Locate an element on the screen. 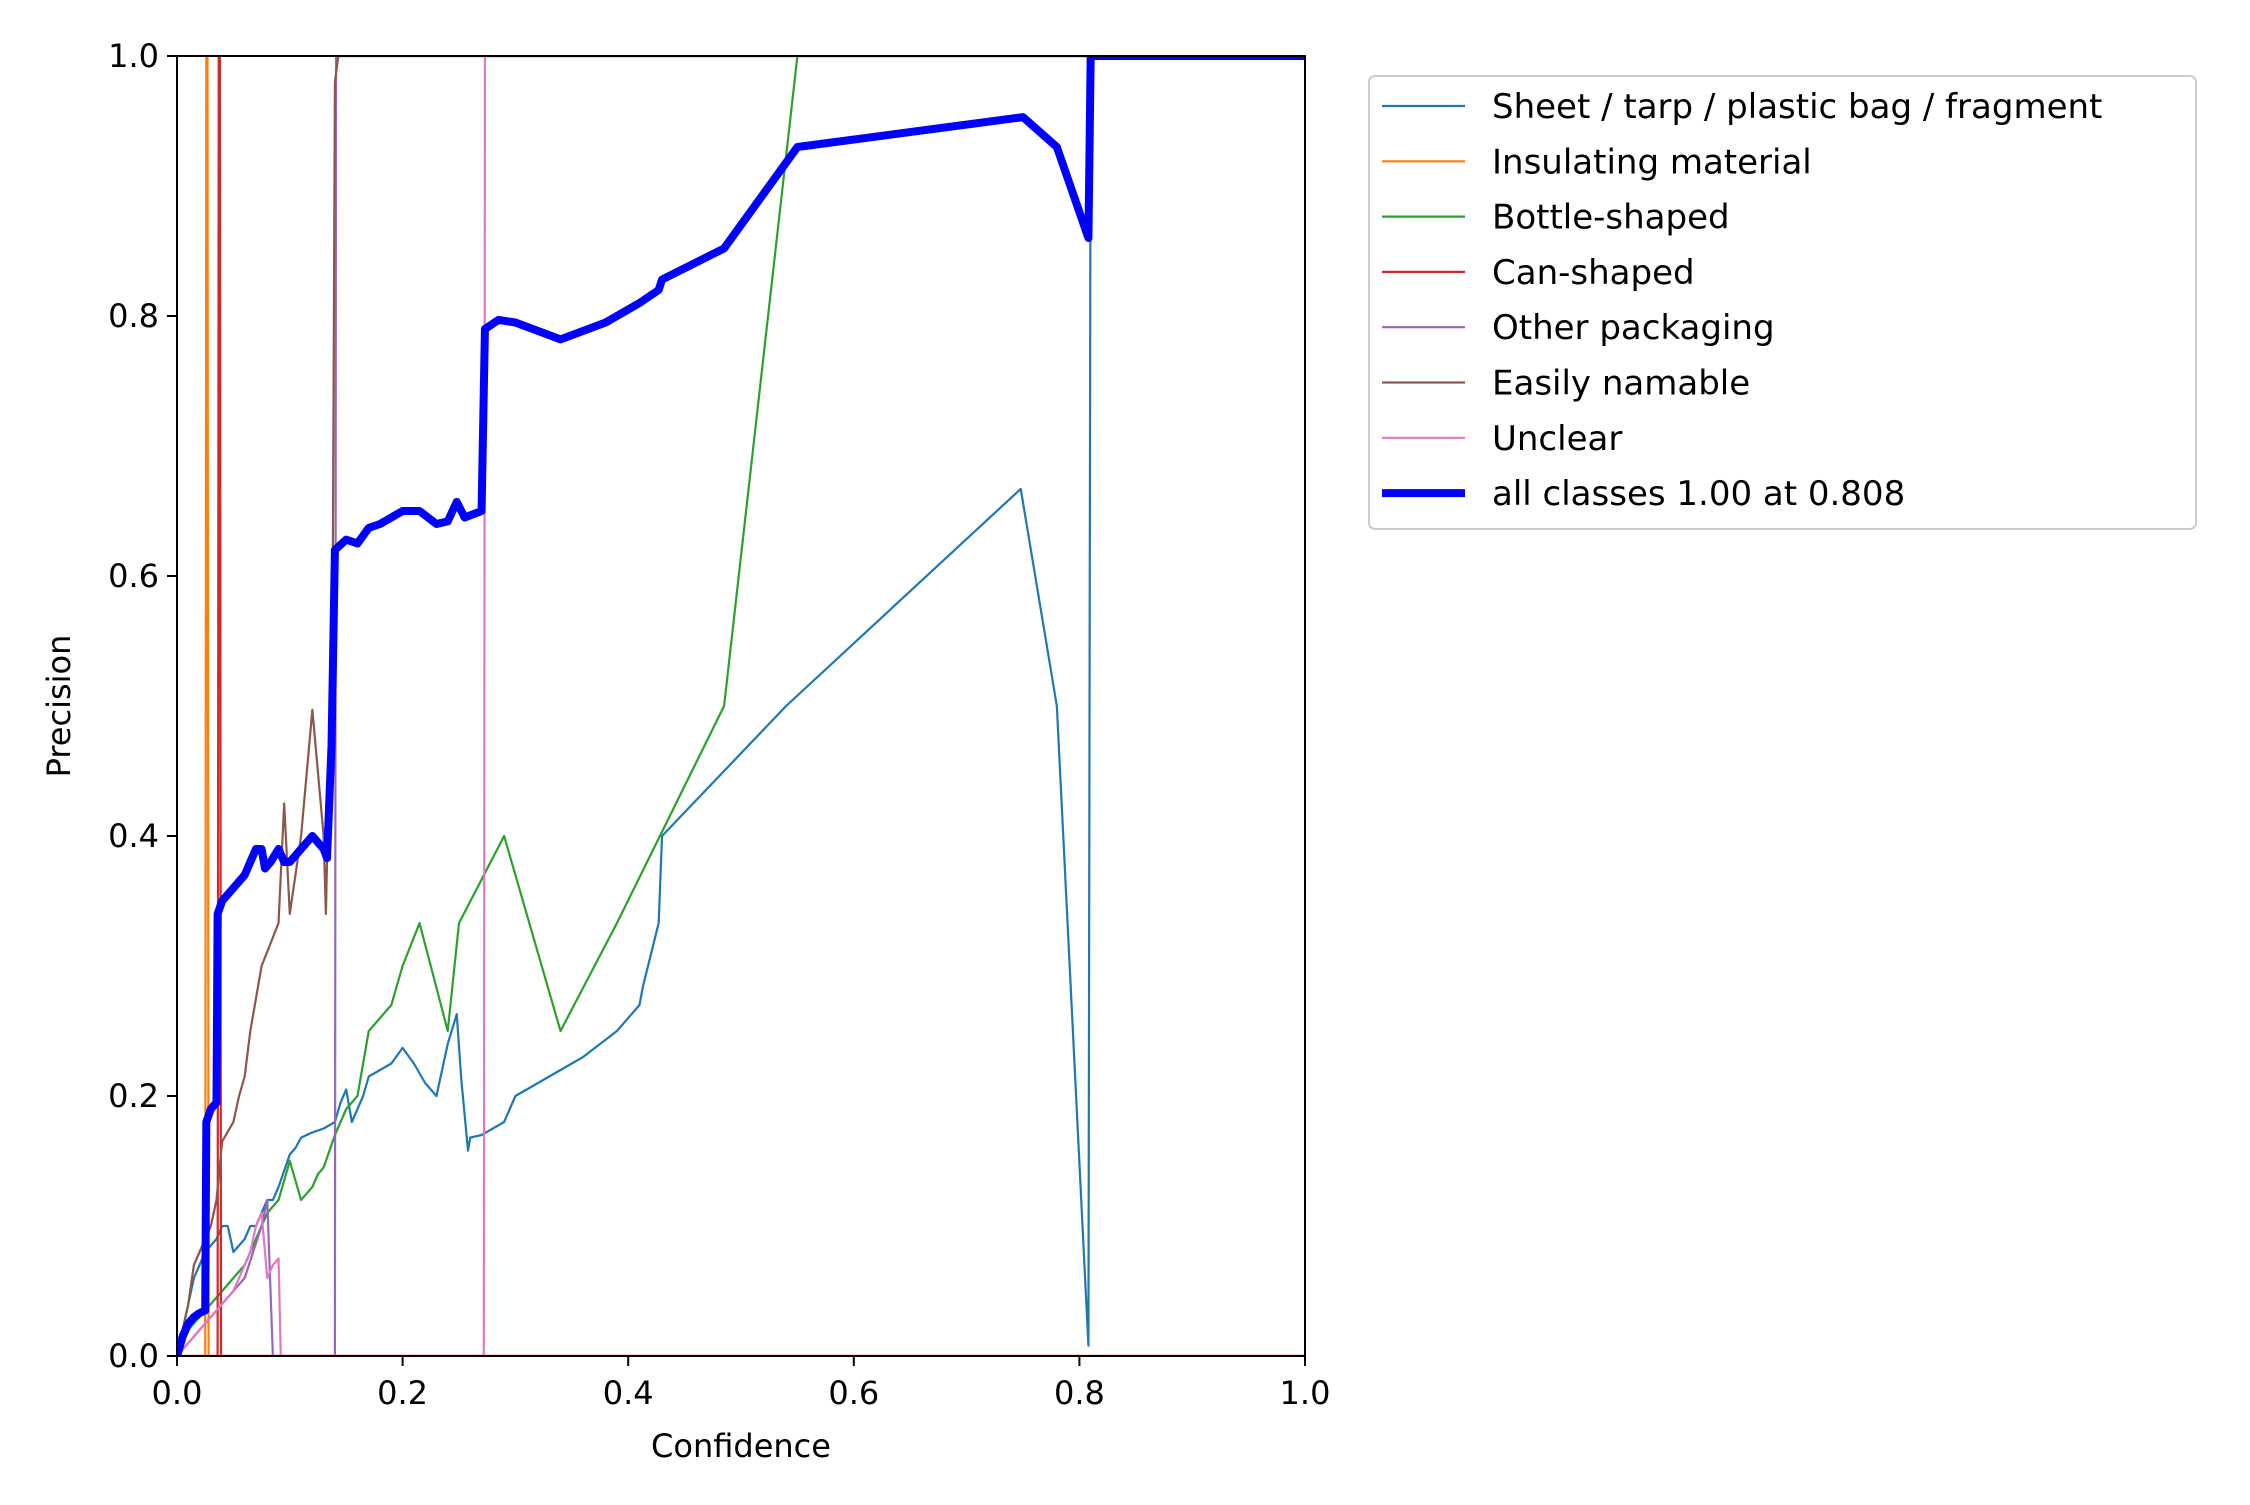 The width and height of the screenshot is (2250, 1505). x-tick-label: 0.4 is located at coordinates (628, 1393).